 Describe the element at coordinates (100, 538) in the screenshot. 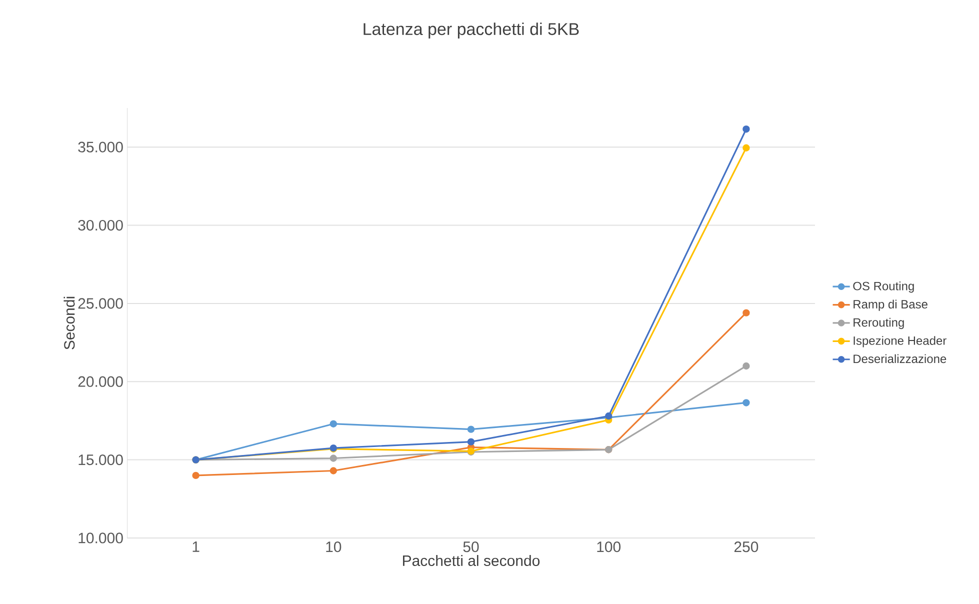

I see `y-tick-label: 10.000` at that location.